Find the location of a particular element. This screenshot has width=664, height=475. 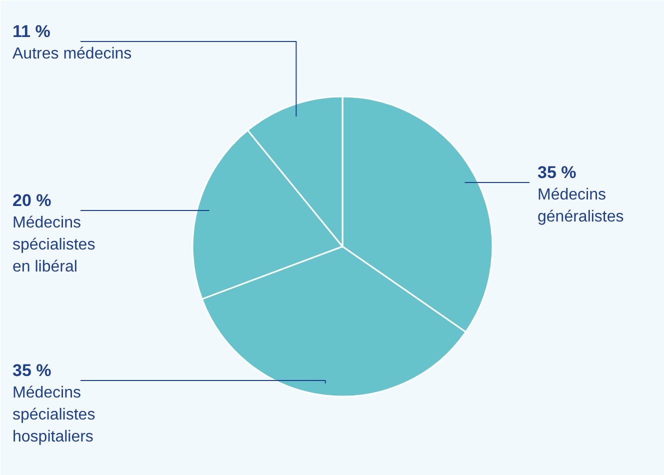

slice-label: Autres médecins is located at coordinates (72, 54).